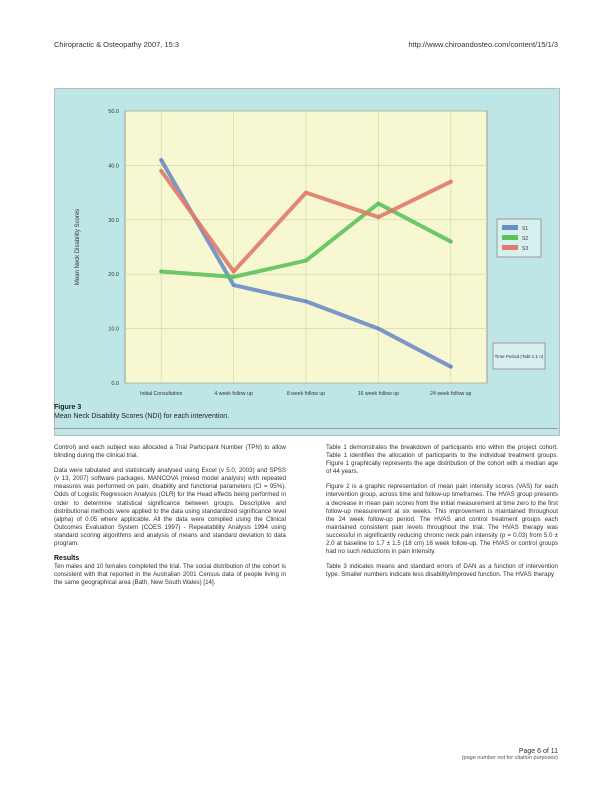 This screenshot has height=792, width=612. Describe the element at coordinates (306, 428) in the screenshot. I see `caption-divider` at that location.